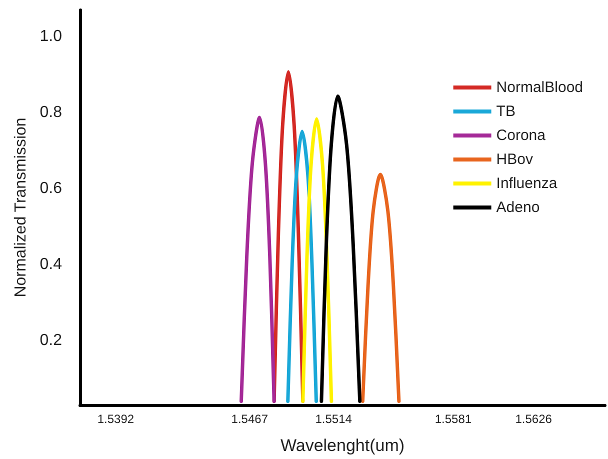 The width and height of the screenshot is (608, 459). I want to click on y-tick-label: 0.4, so click(51, 264).